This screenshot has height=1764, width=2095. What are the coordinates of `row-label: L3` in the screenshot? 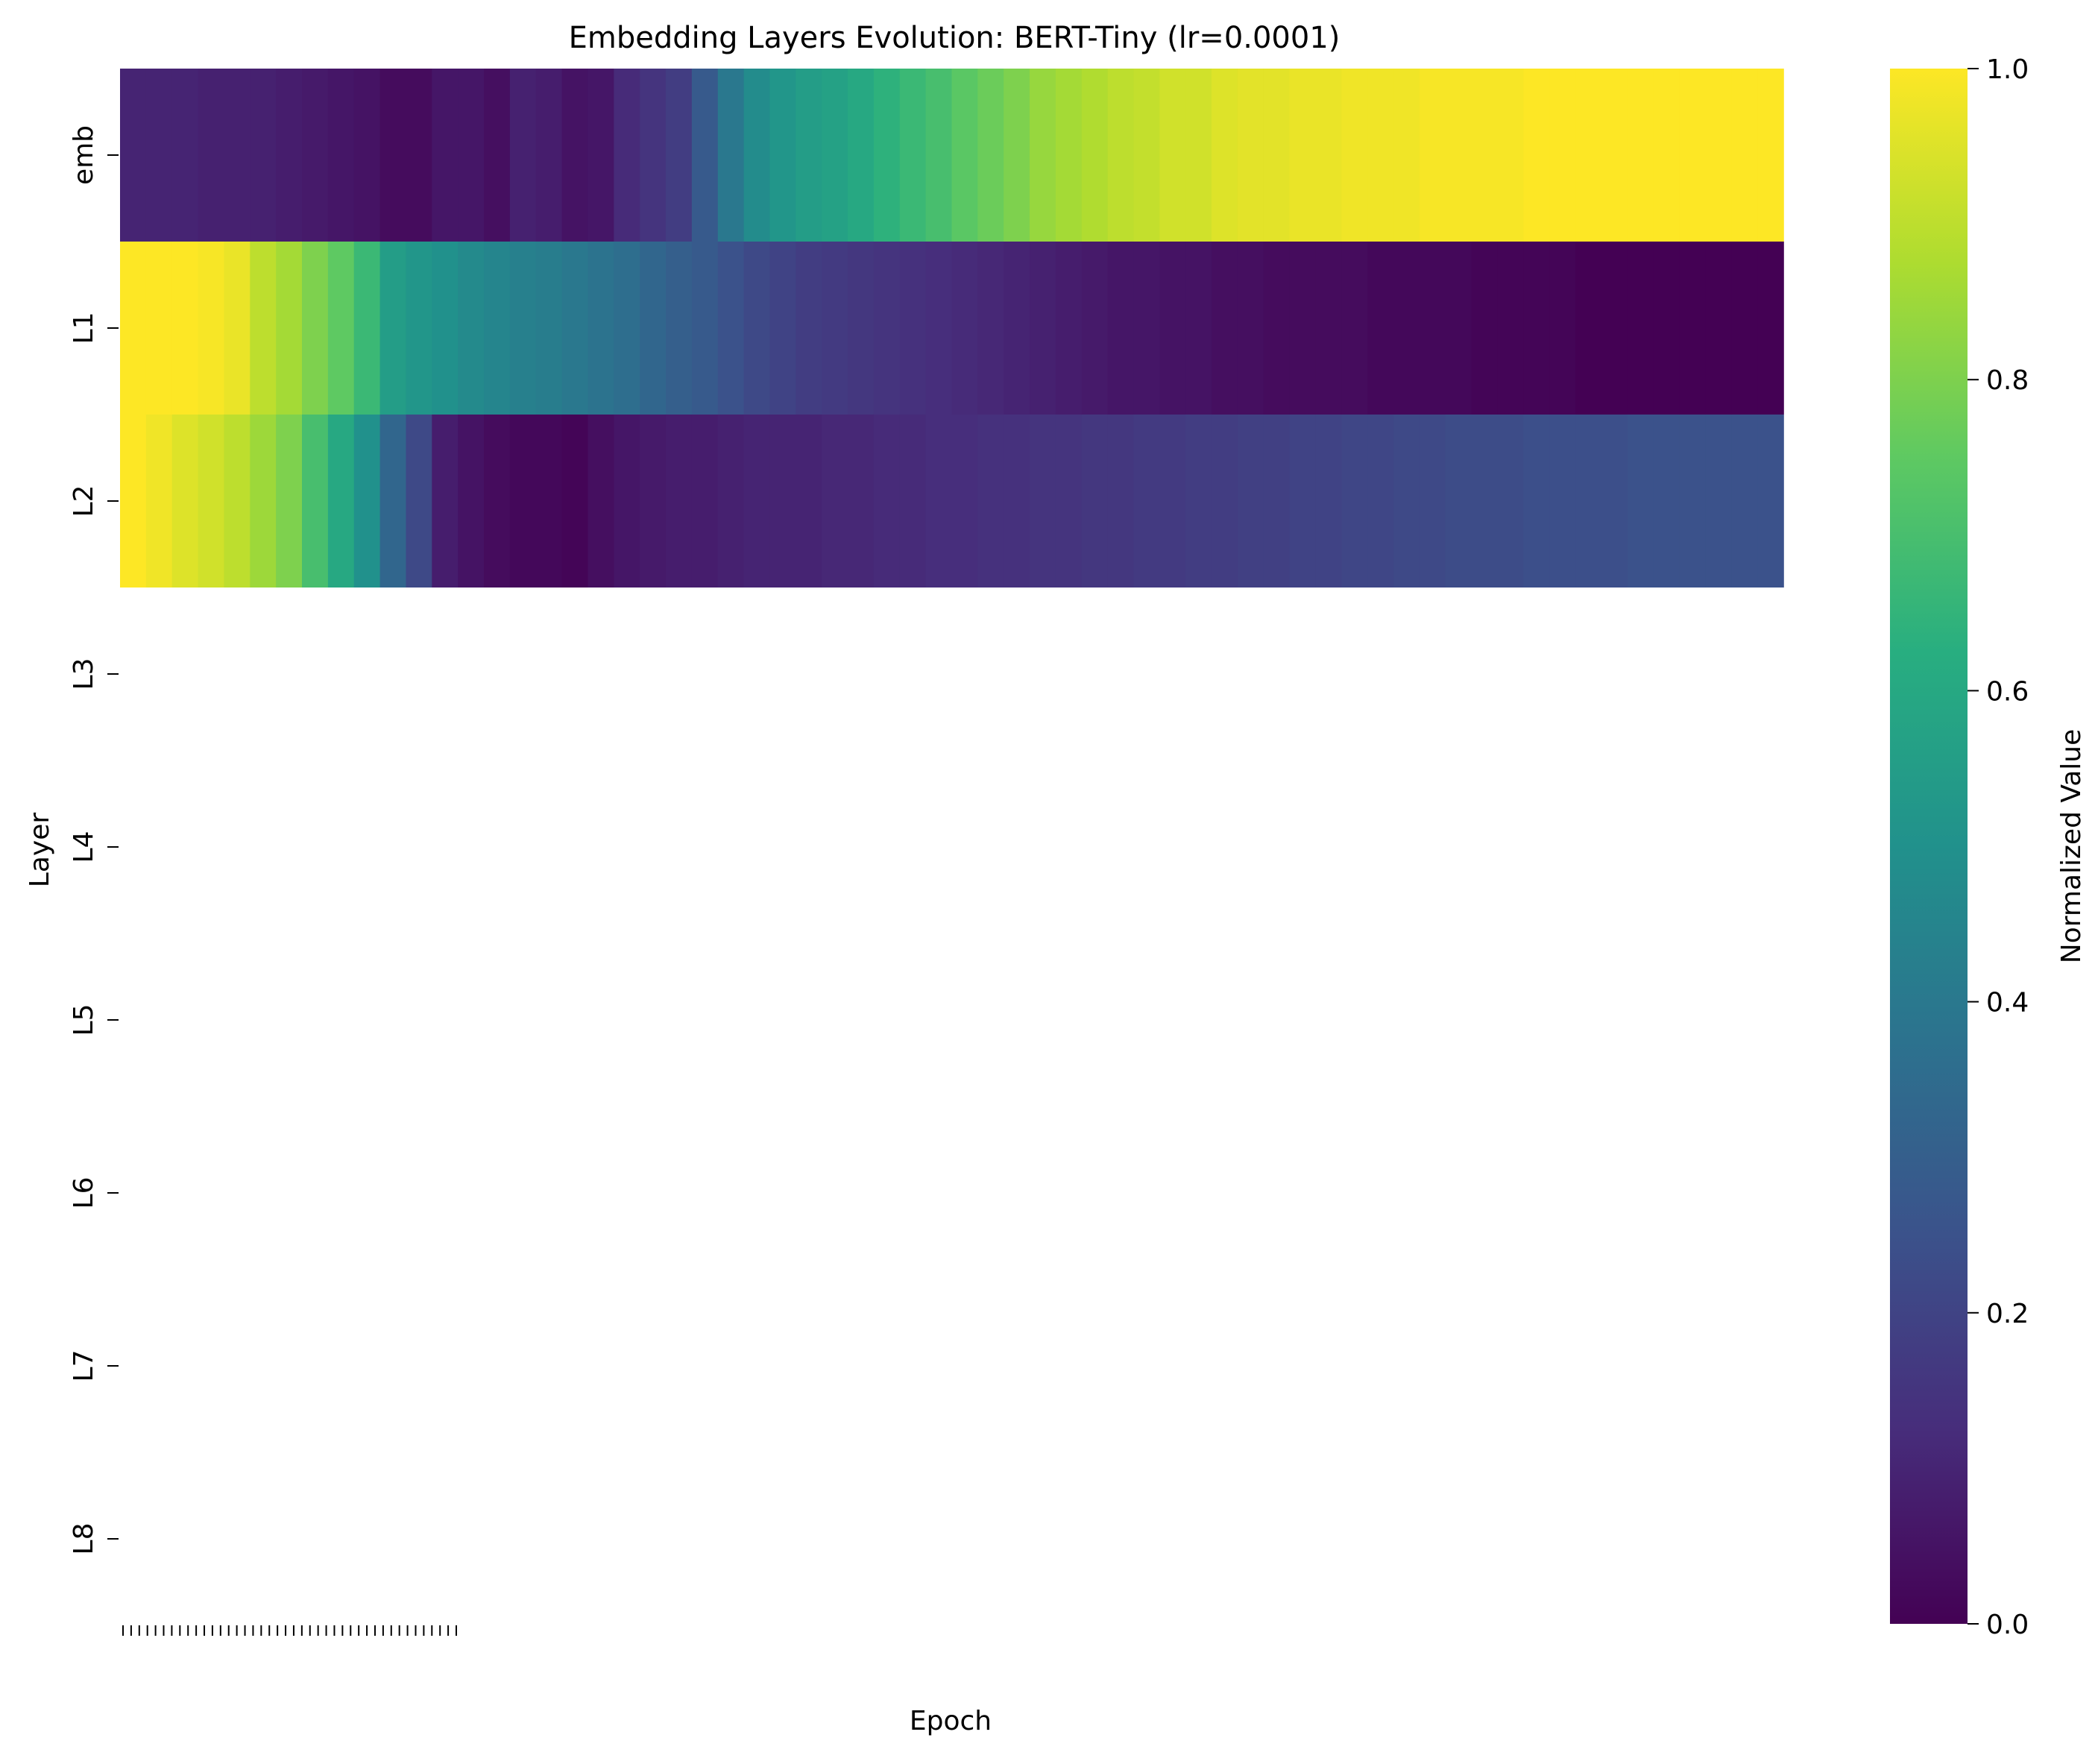 It's located at (84, 674).